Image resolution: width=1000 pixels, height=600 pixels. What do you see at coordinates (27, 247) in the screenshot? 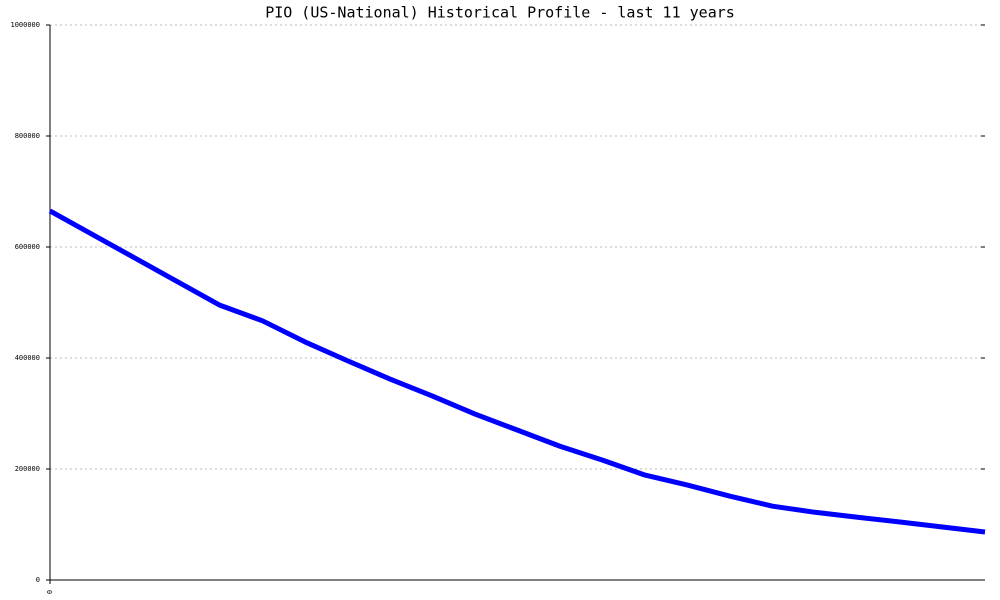
I see `y-tick-label: 600000` at bounding box center [27, 247].